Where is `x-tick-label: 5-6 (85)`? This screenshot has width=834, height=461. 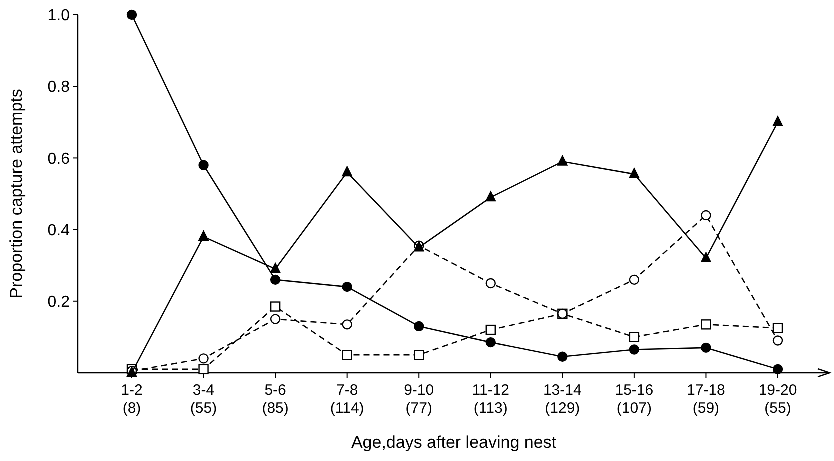
x-tick-label: 5-6 (85) is located at coordinates (275, 399).